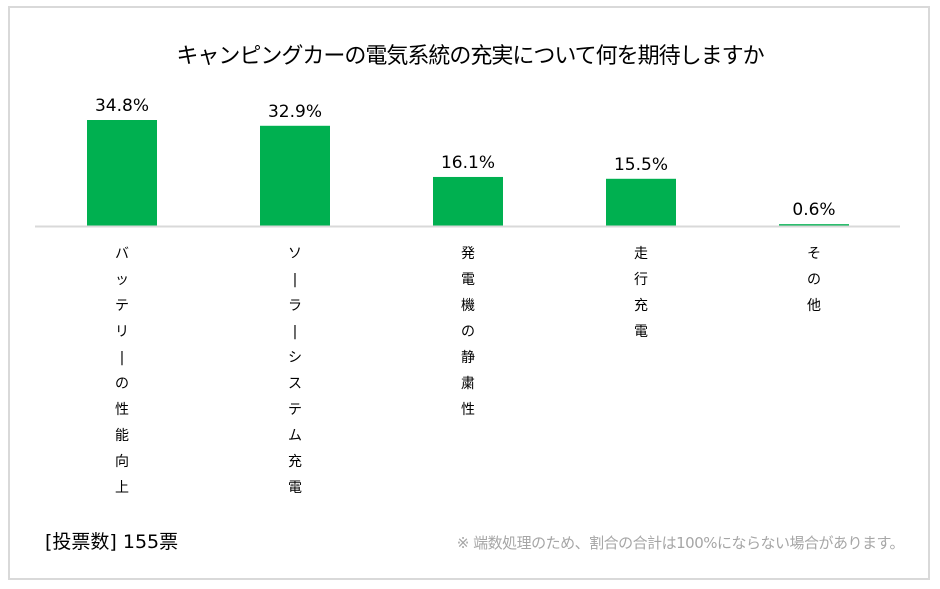 This screenshot has height=589, width=940. Describe the element at coordinates (295, 371) in the screenshot. I see `category-label-2: ソ|ラ|システム充電` at that location.